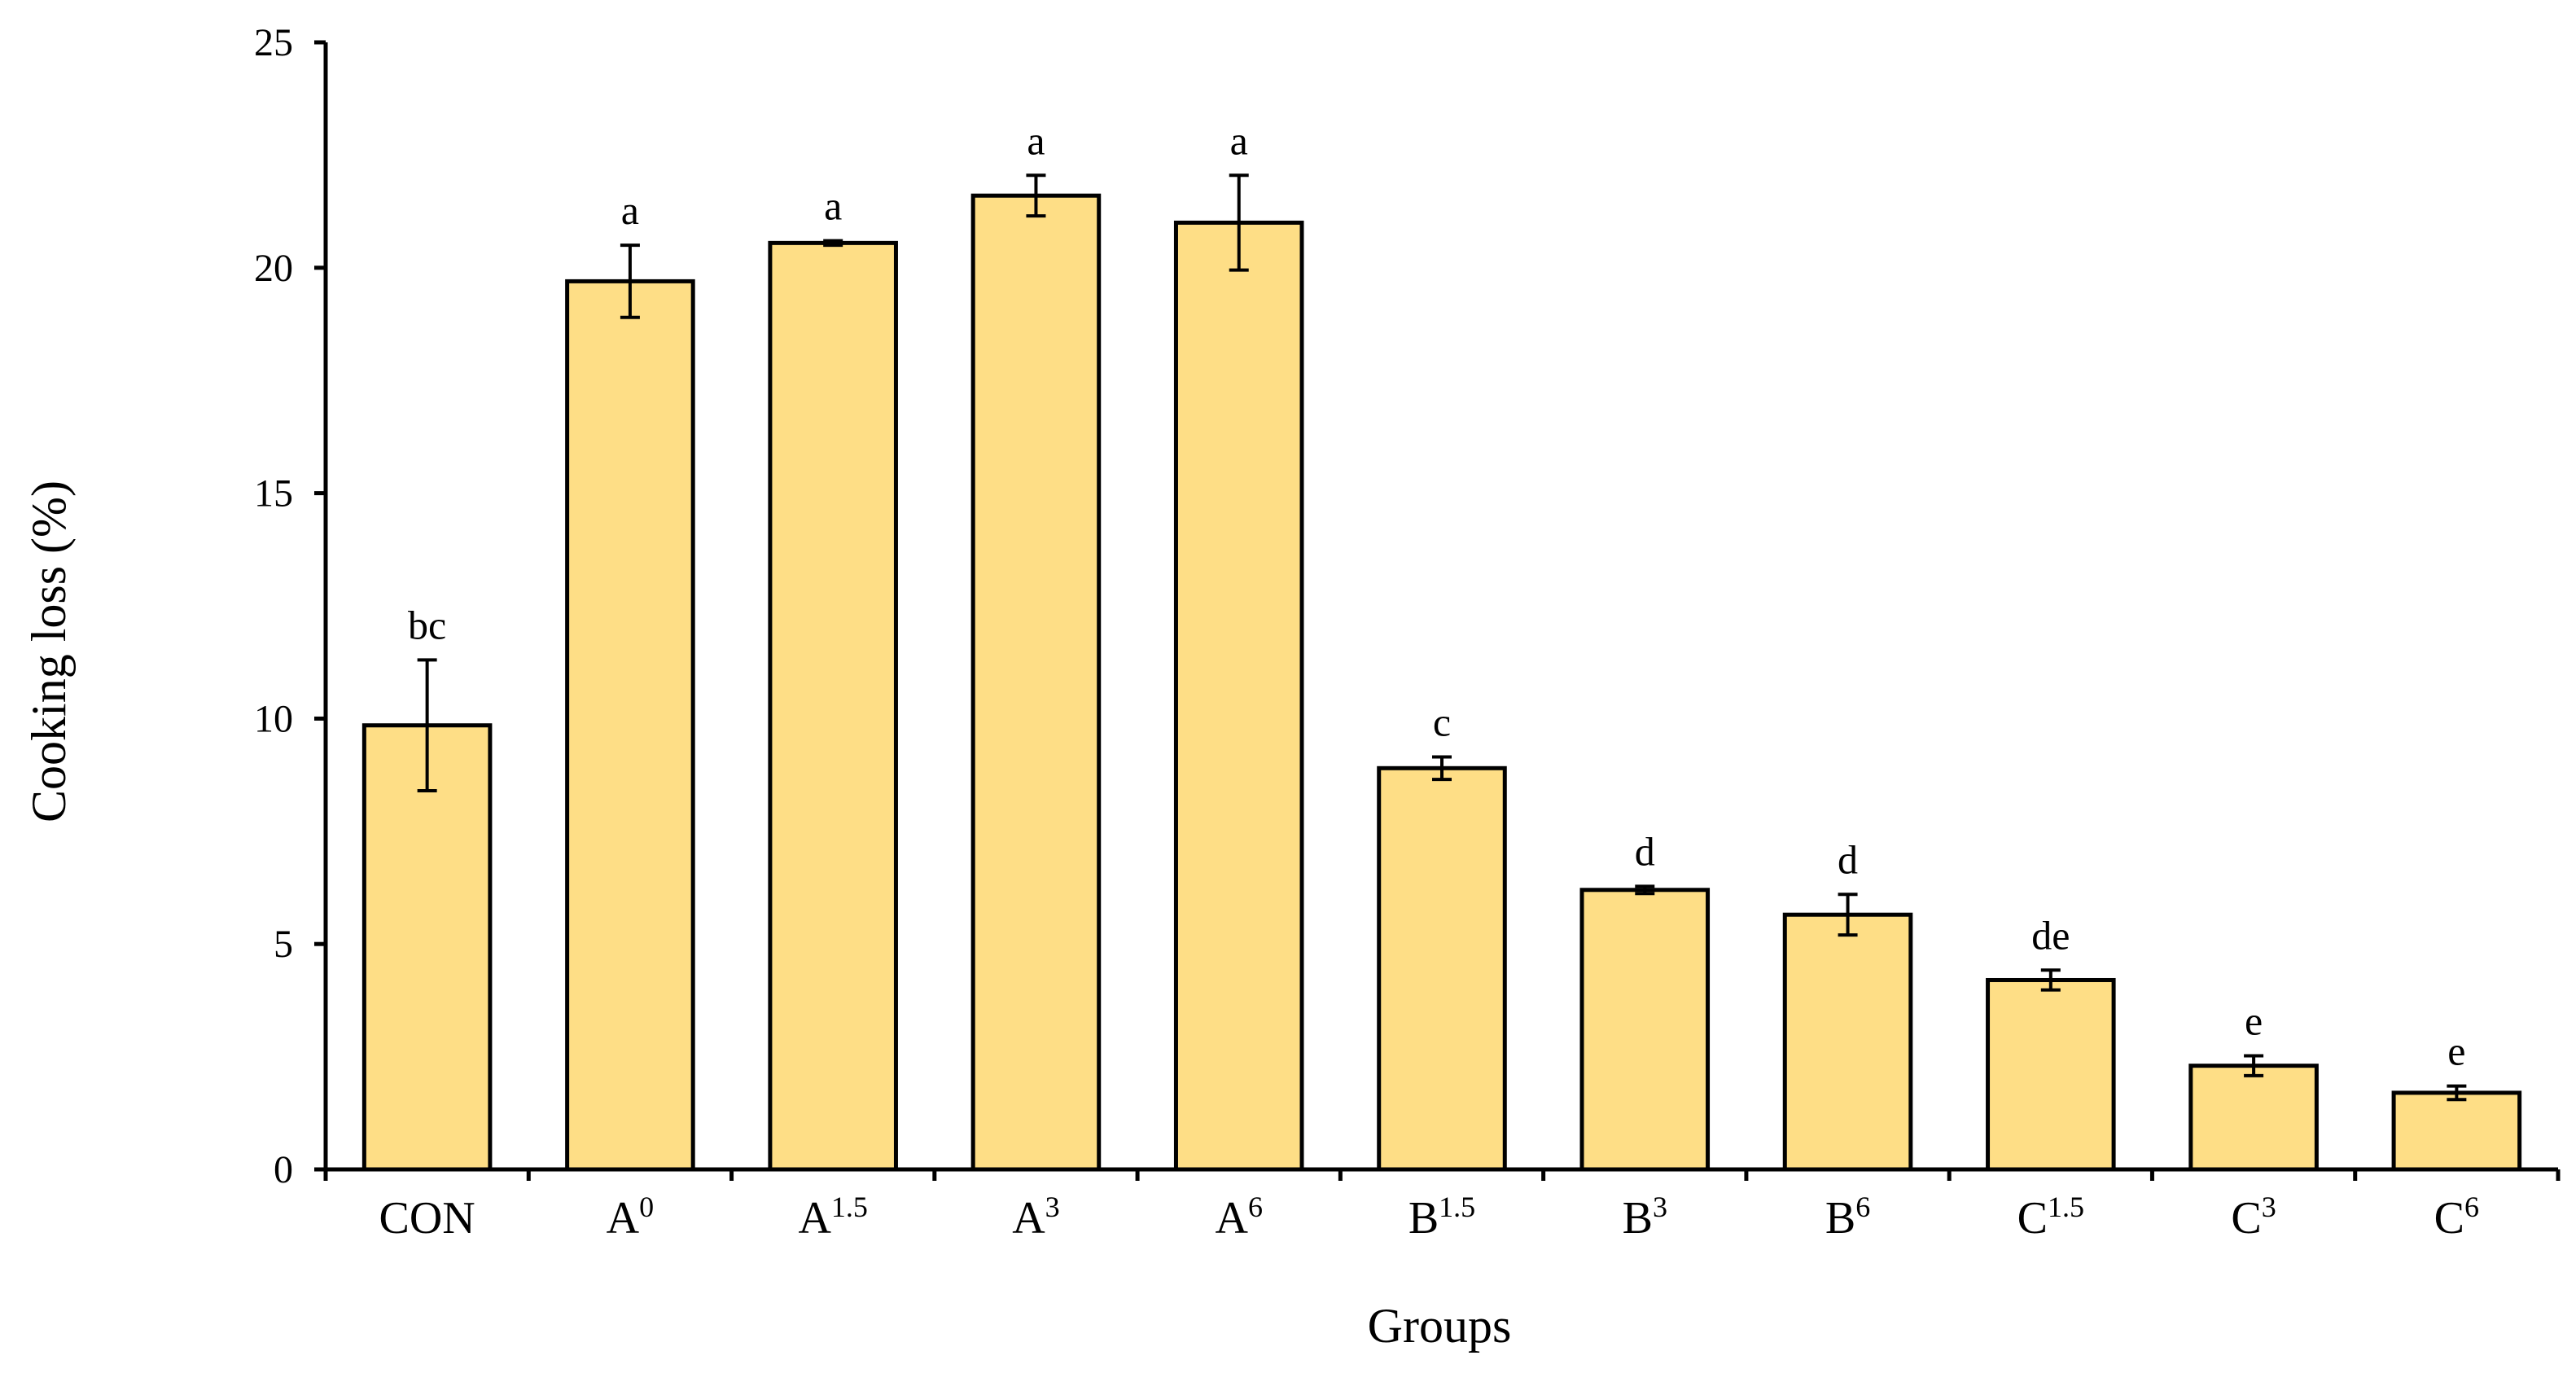 This screenshot has height=1373, width=2576. Describe the element at coordinates (273, 493) in the screenshot. I see `y-tick-label: 15` at that location.